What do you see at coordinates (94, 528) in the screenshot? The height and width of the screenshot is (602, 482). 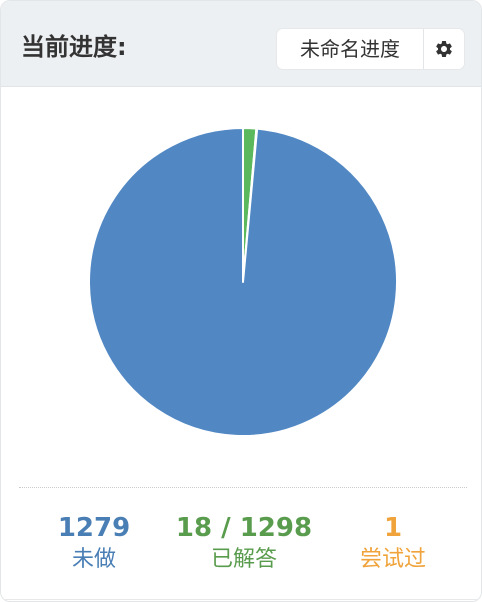 I see `stat-todo-value: 1279` at bounding box center [94, 528].